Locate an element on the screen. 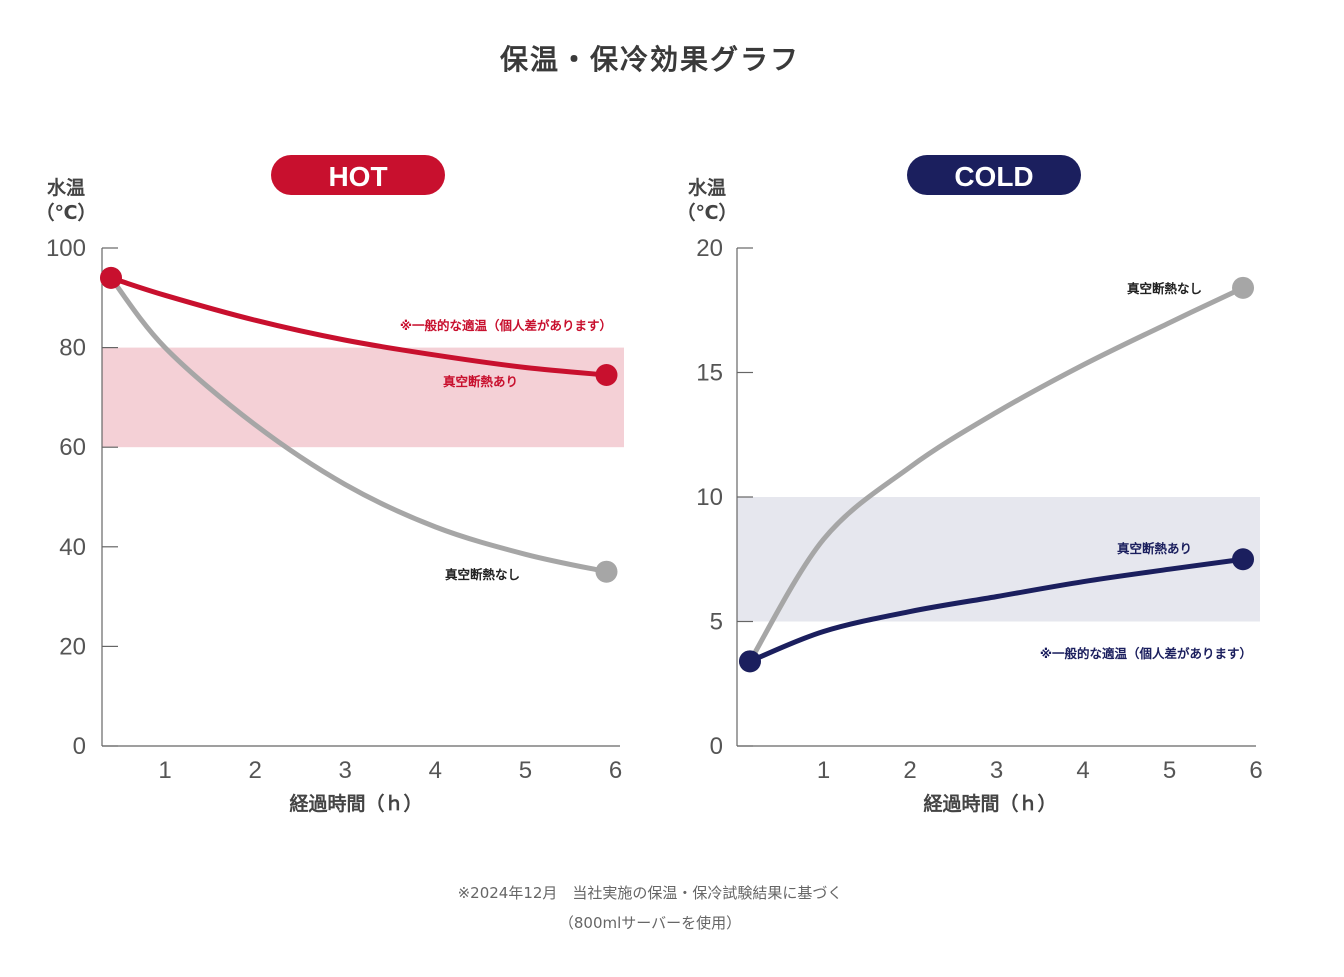  cold-xtick-label: 1 is located at coordinates (823, 770).